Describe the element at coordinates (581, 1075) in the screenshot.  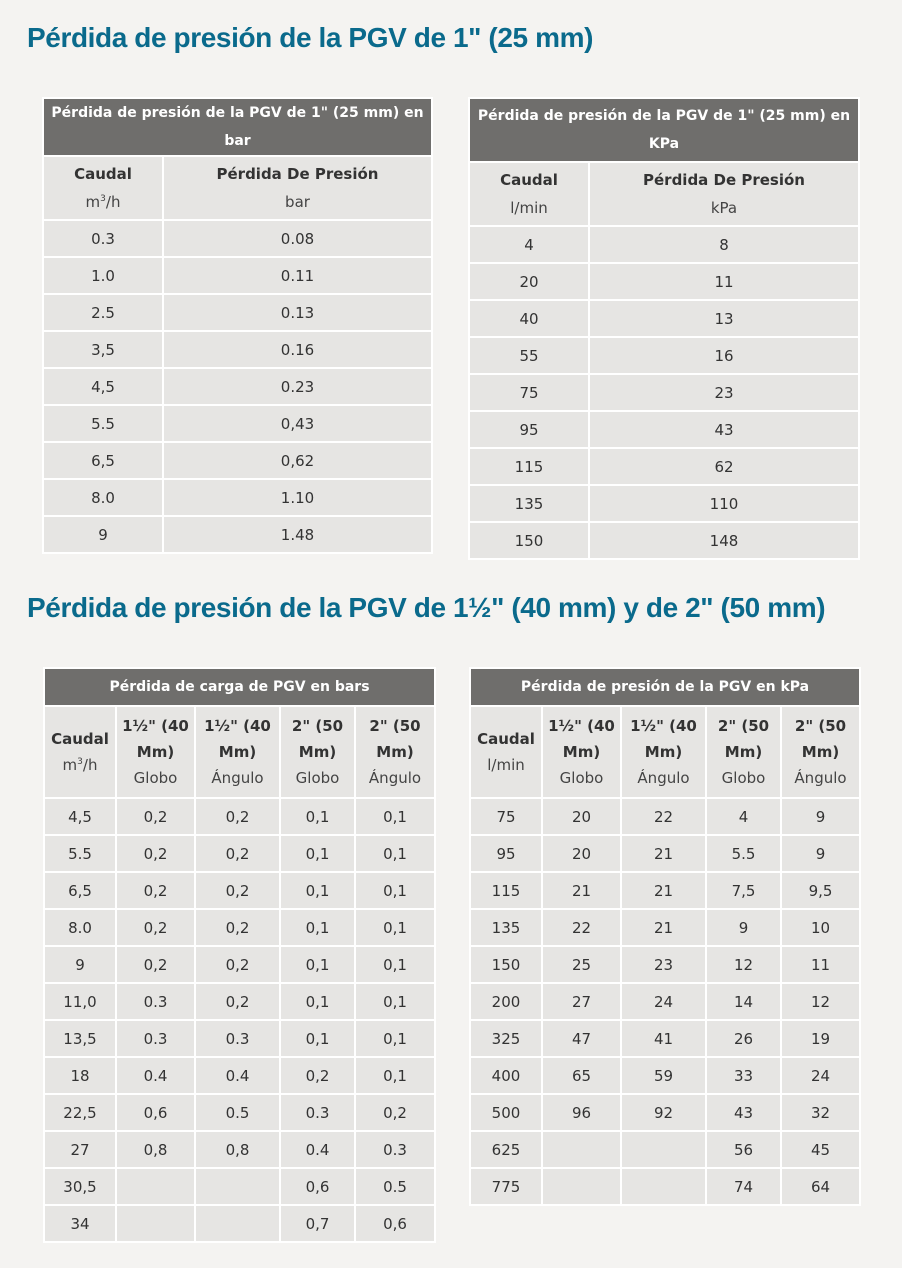
I see `cell: 65` at that location.